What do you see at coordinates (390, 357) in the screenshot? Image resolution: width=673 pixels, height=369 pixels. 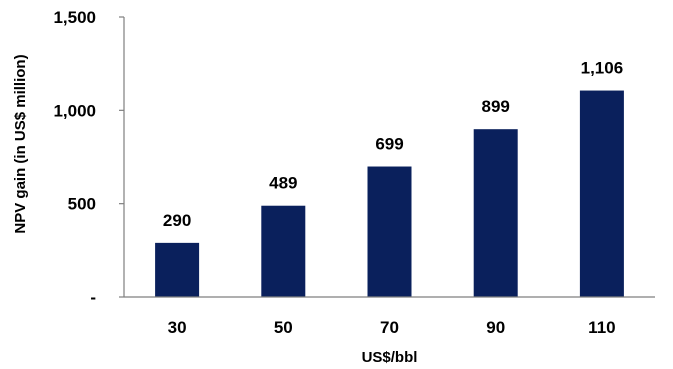 I see `x-axis-title: US$/bbl` at bounding box center [390, 357].